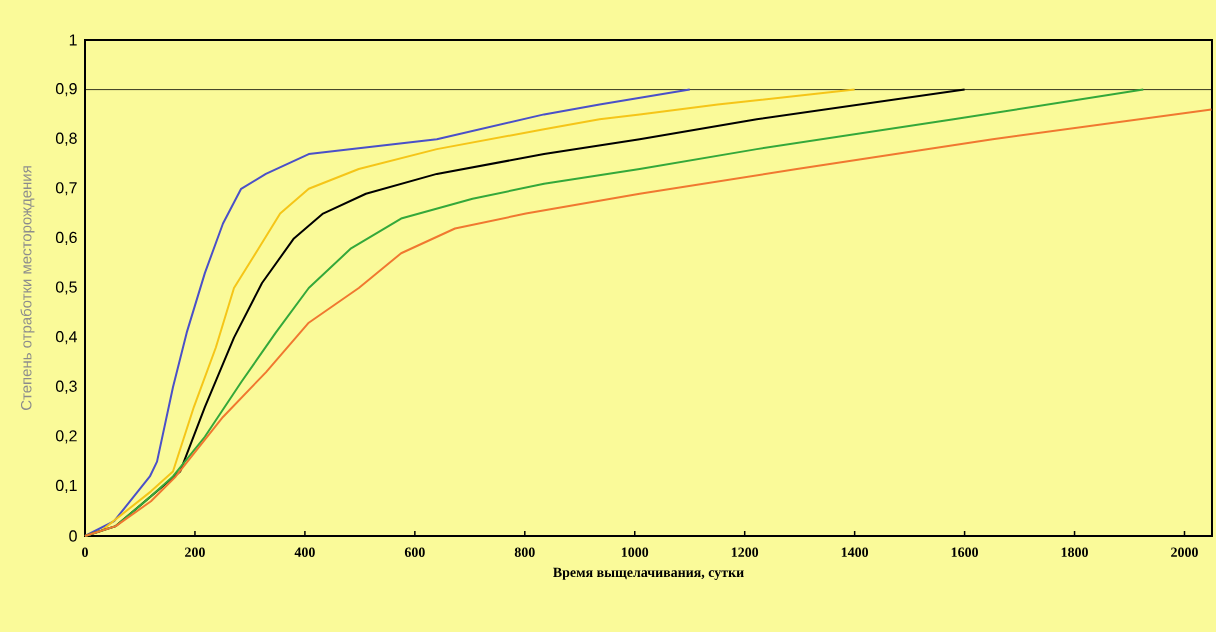 This screenshot has height=632, width=1216. What do you see at coordinates (855, 552) in the screenshot?
I see `x-tick-label: 1400` at bounding box center [855, 552].